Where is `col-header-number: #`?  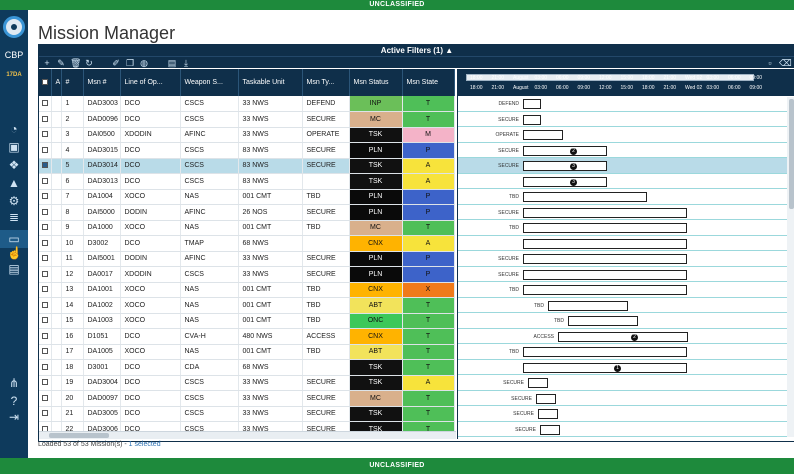 col-header-number: # is located at coordinates (72, 82).